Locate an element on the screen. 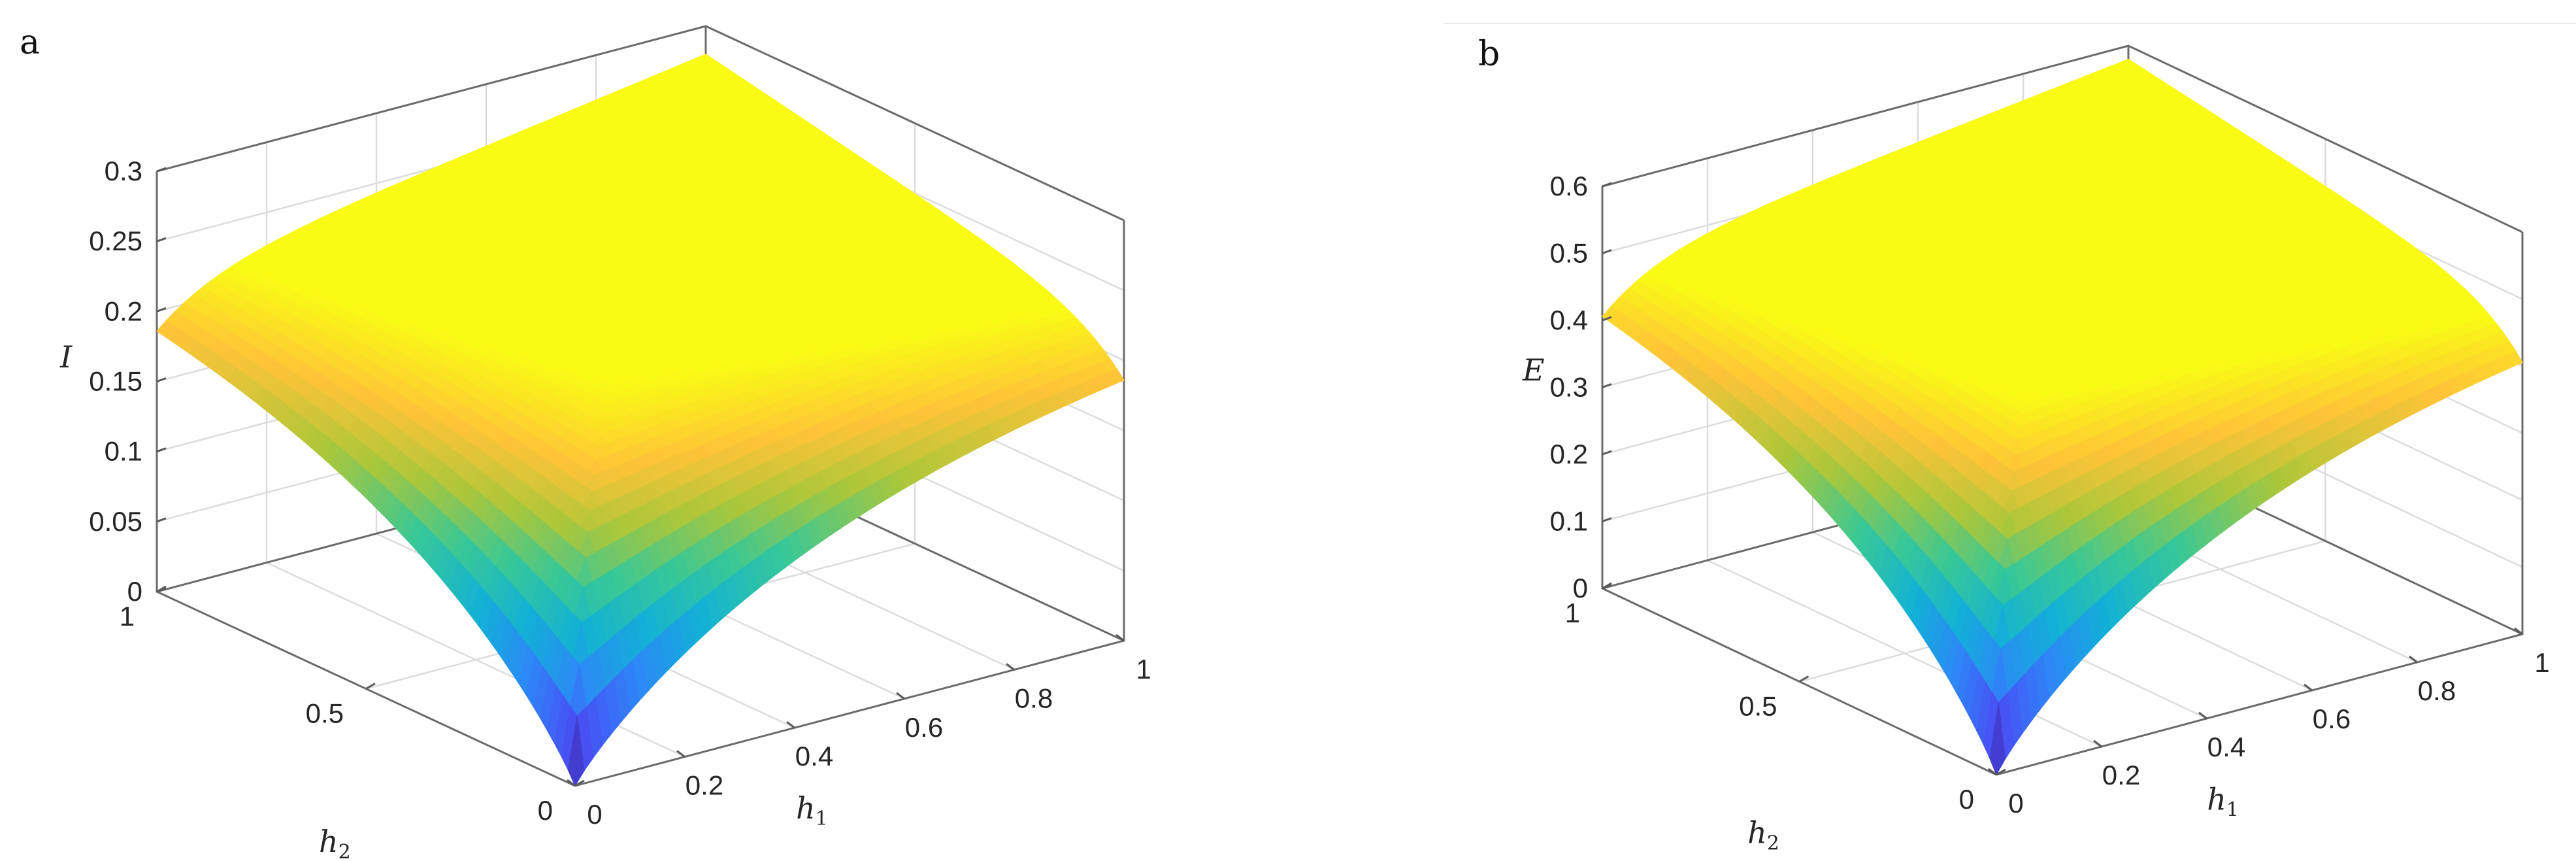 This screenshot has width=2576, height=861. y-axis-label: h2 is located at coordinates (335, 843).